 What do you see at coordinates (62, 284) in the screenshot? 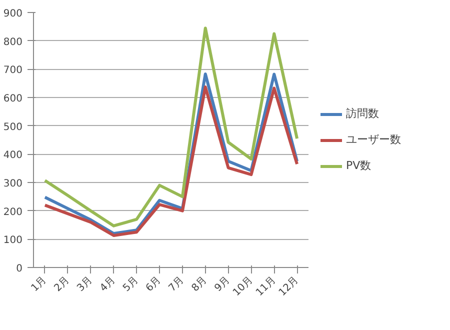
I see `x-tick-label: 2月` at bounding box center [62, 284].